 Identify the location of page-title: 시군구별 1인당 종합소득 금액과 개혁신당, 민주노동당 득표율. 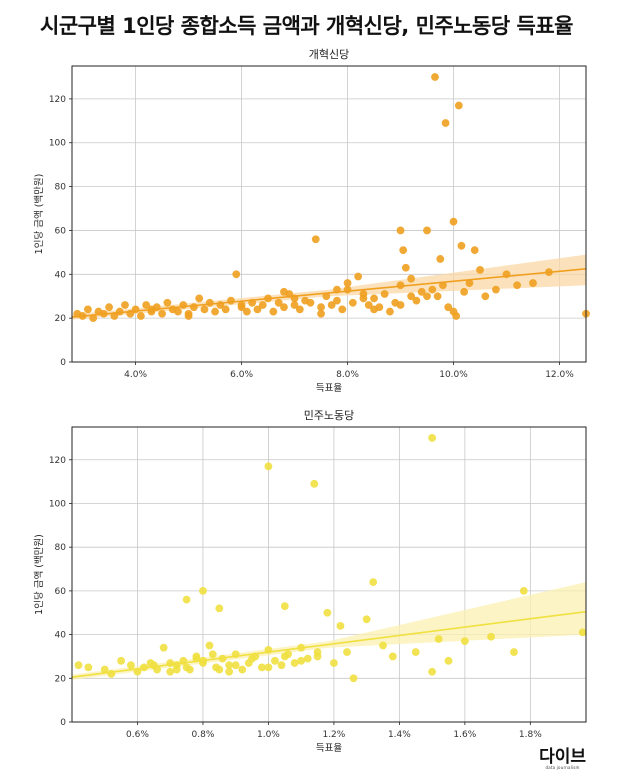
(306, 26).